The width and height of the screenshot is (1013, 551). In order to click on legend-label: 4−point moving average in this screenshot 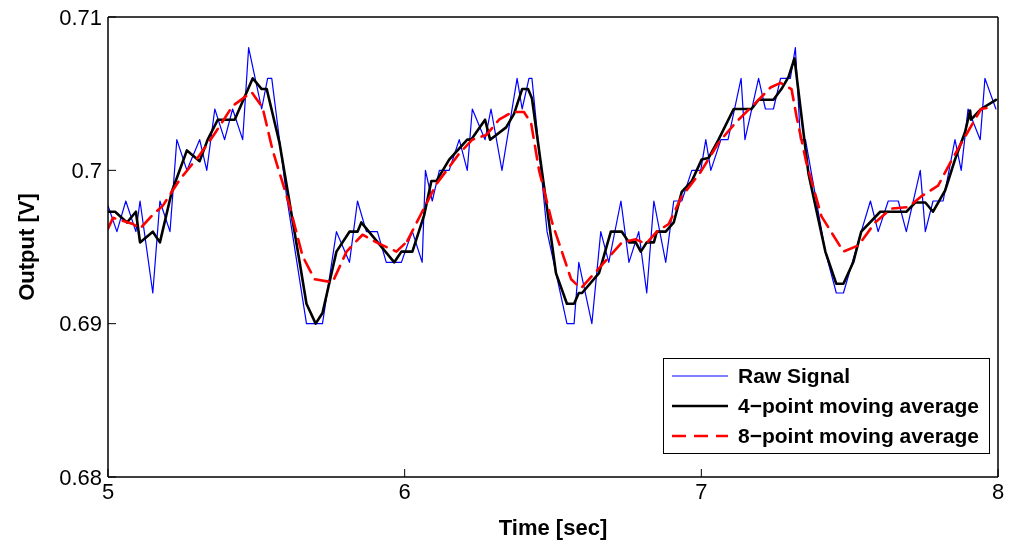, I will do `click(858, 406)`.